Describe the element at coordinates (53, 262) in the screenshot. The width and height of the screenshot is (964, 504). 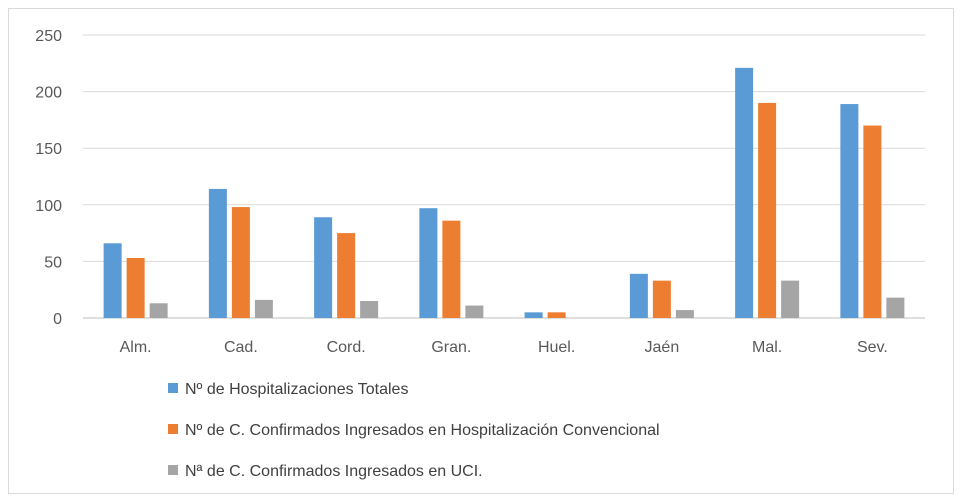
I see `y-tick-label: 50` at that location.